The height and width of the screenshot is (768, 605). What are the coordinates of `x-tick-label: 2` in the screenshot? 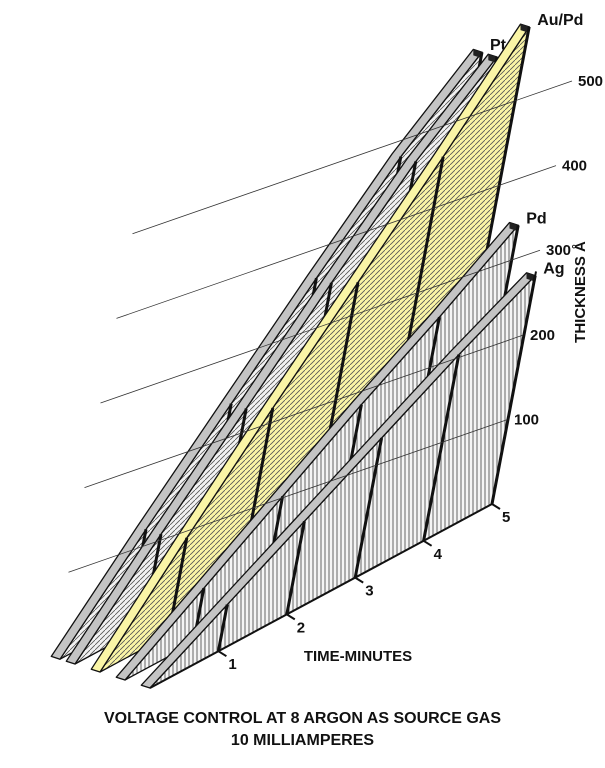 It's located at (301, 627).